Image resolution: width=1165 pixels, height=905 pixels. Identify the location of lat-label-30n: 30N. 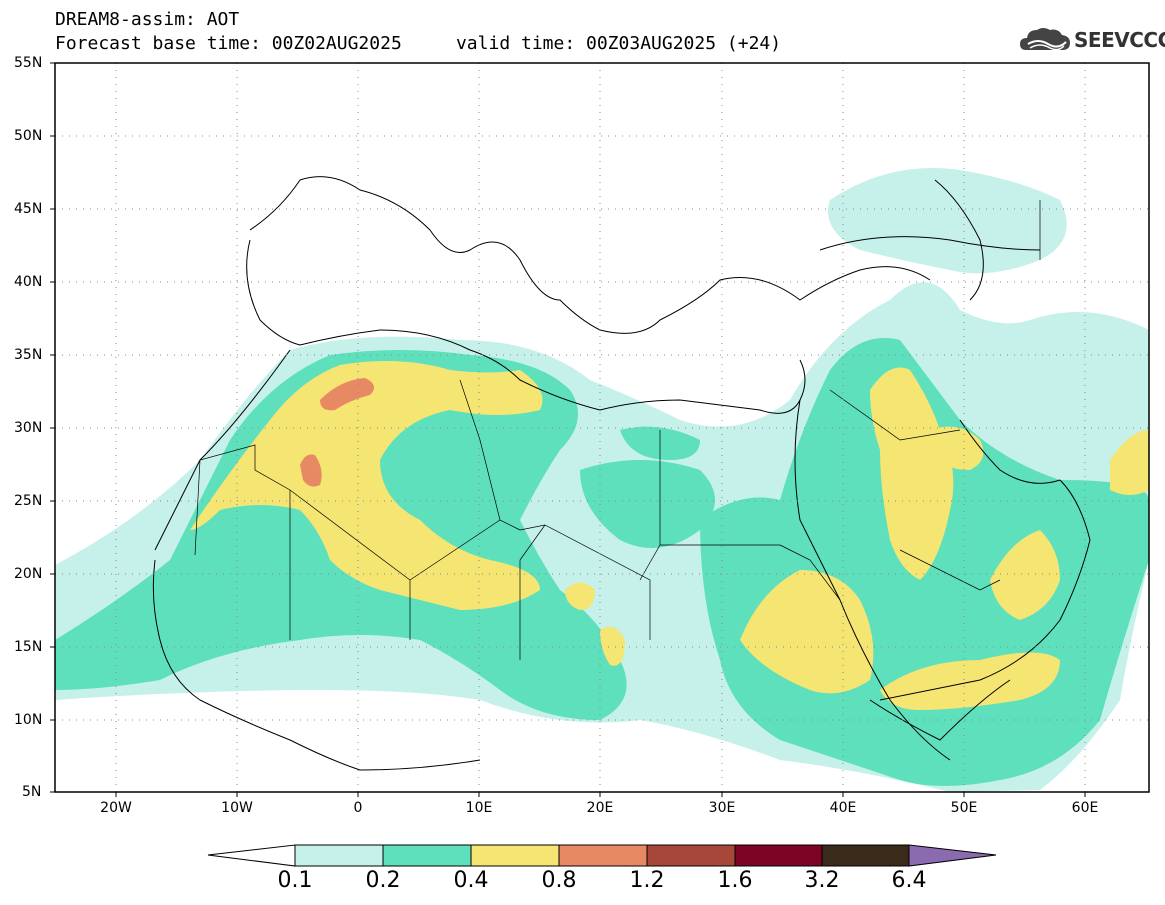
(28, 428).